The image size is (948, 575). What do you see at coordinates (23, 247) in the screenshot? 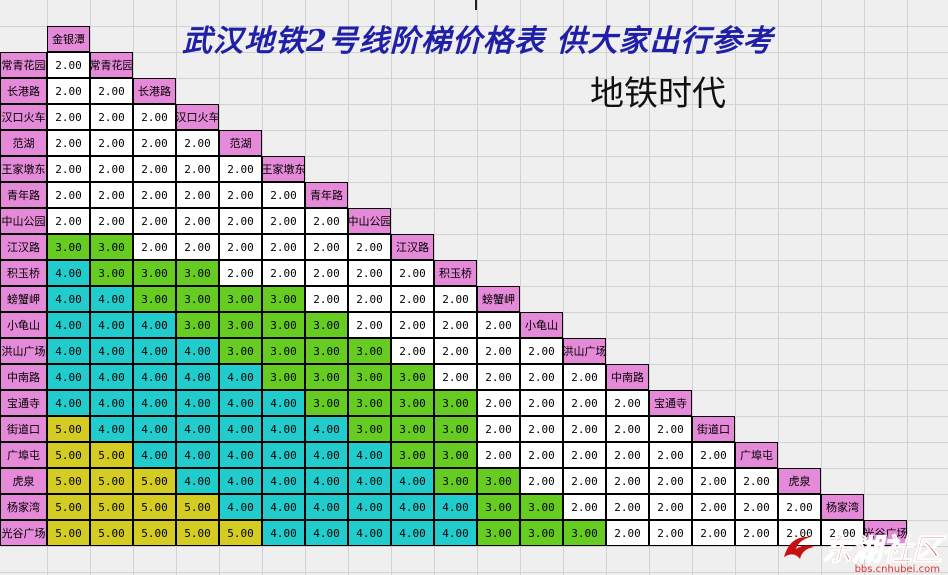
I see `row-header-station: 江汉路` at bounding box center [23, 247].